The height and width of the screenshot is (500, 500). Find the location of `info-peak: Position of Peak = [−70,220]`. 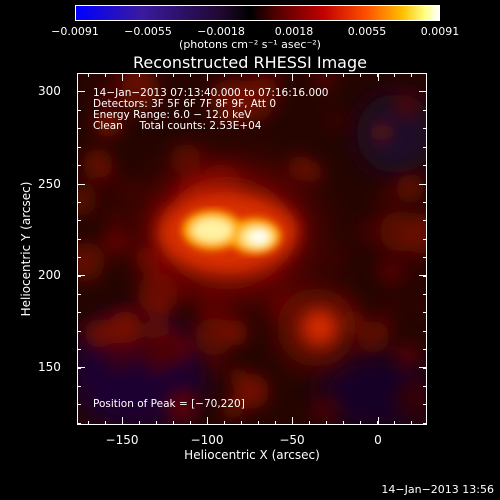

info-peak: Position of Peak = [−70,220] is located at coordinates (169, 404).